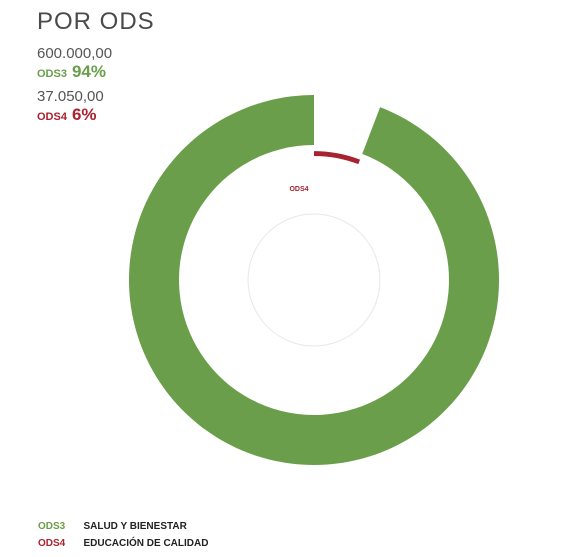 This screenshot has width=576, height=557. What do you see at coordinates (96, 21) in the screenshot?
I see `chart-title: POR ODS` at bounding box center [96, 21].